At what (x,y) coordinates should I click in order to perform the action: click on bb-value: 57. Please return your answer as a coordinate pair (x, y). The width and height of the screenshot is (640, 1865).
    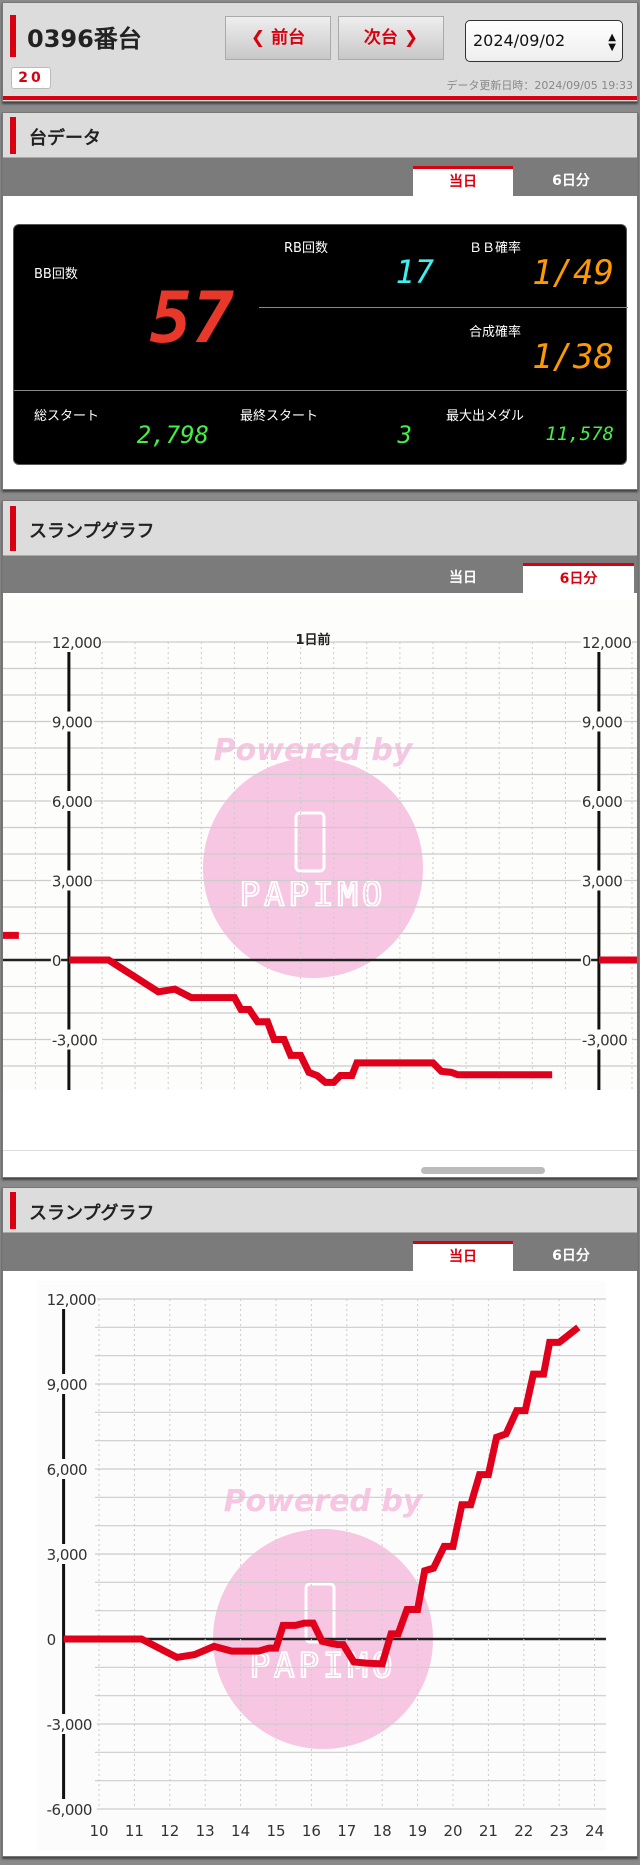
    Looking at the image, I should click on (191, 318).